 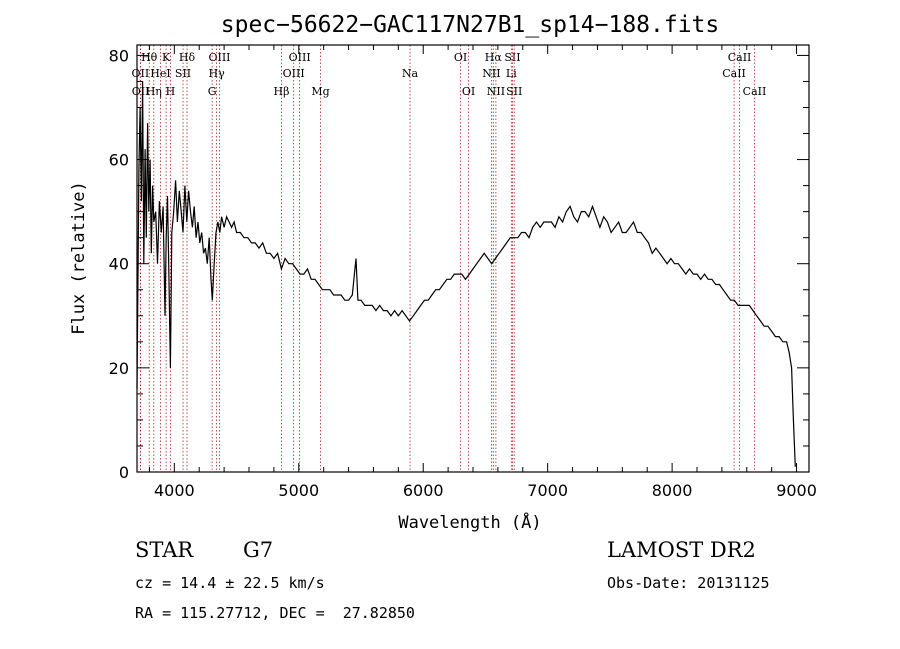 I want to click on x-tick-label: 5000, so click(x=298, y=490).